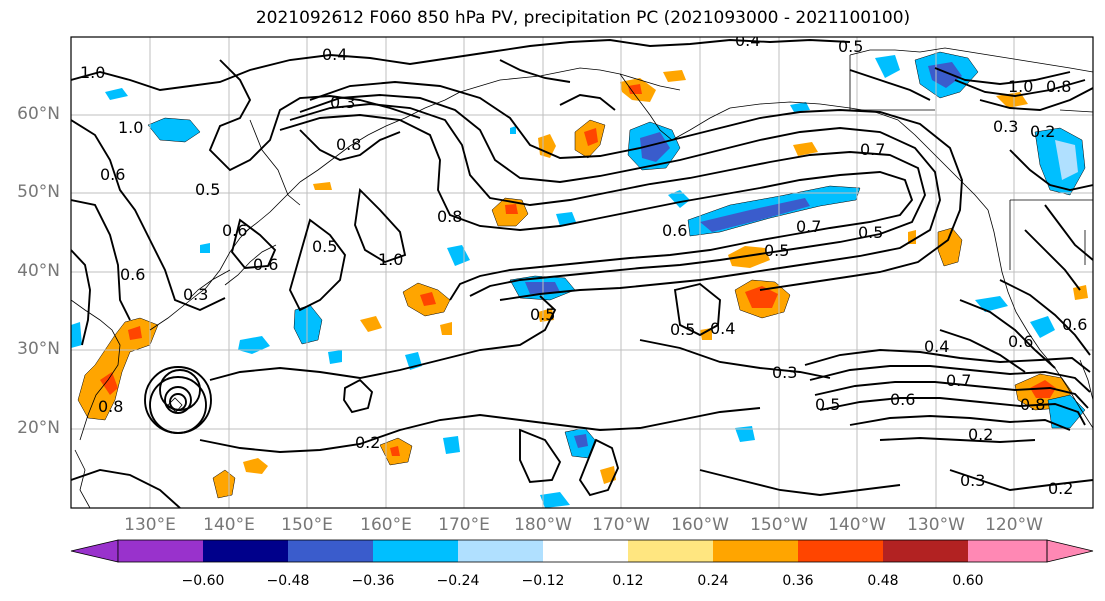  I want to click on lon-label: 170°W, so click(621, 525).